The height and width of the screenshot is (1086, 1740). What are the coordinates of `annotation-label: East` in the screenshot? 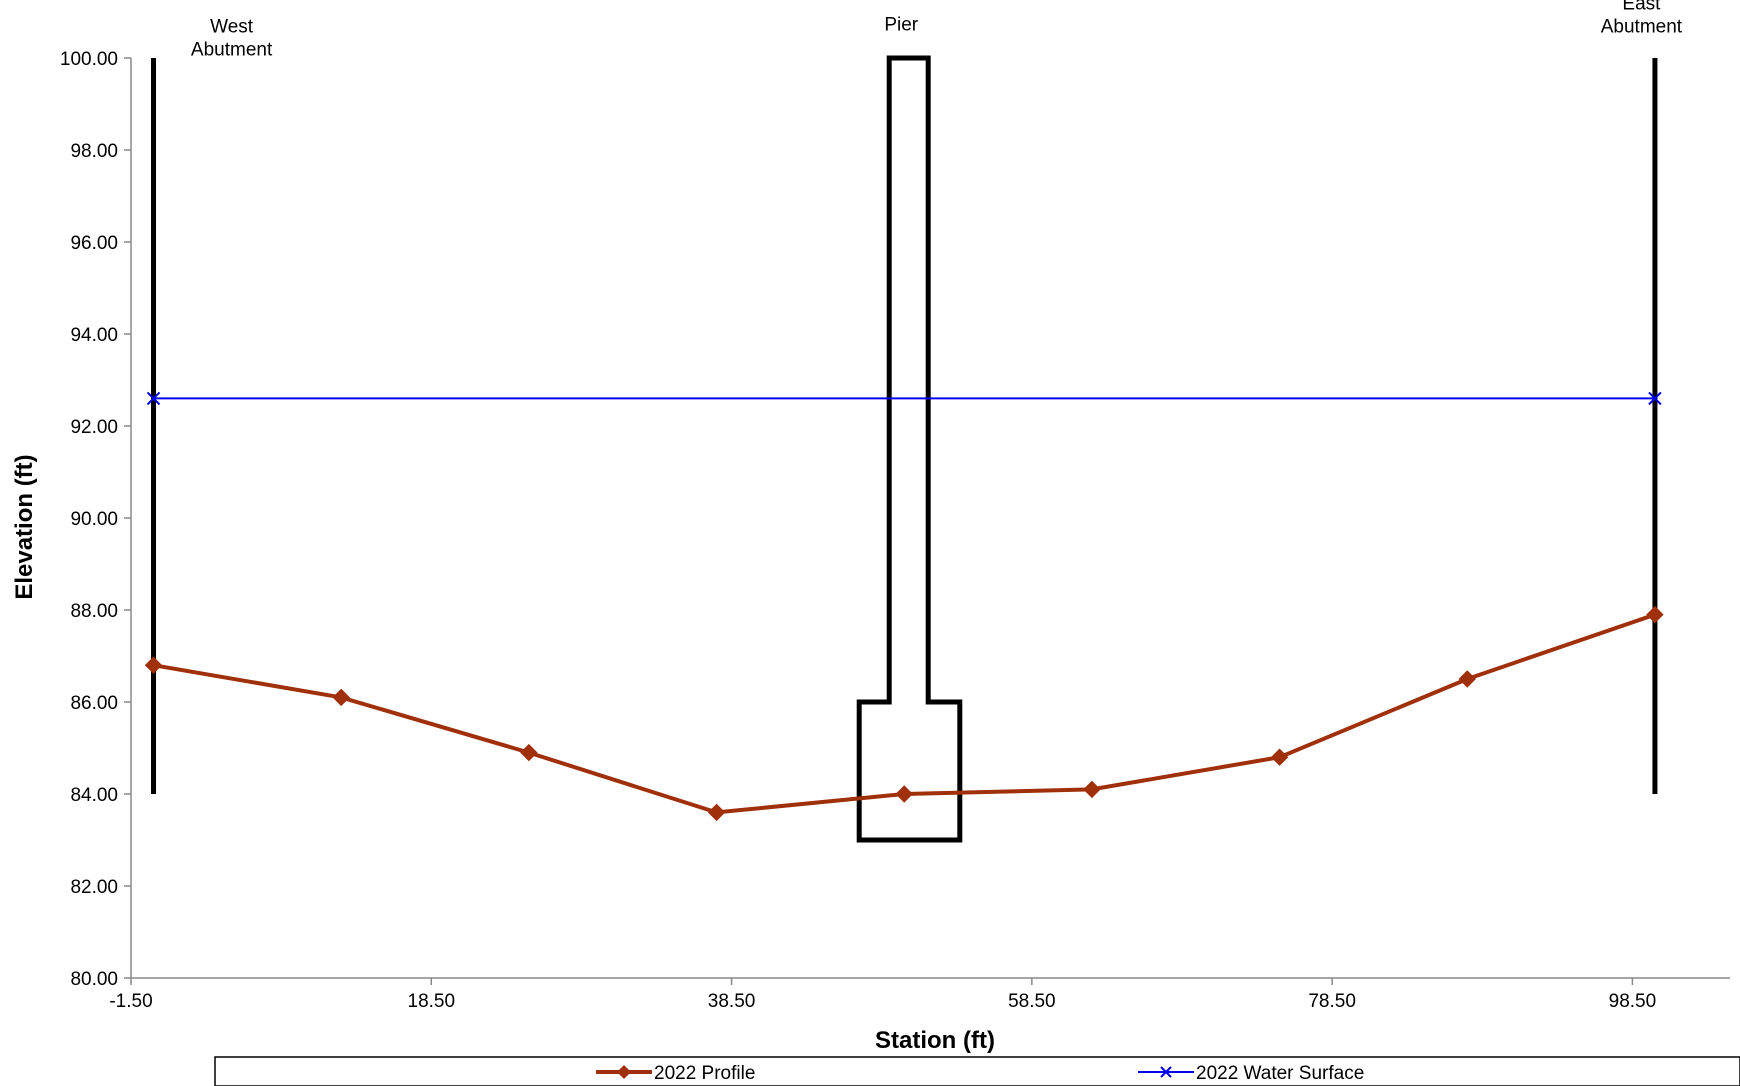 It's located at (1641, 7).